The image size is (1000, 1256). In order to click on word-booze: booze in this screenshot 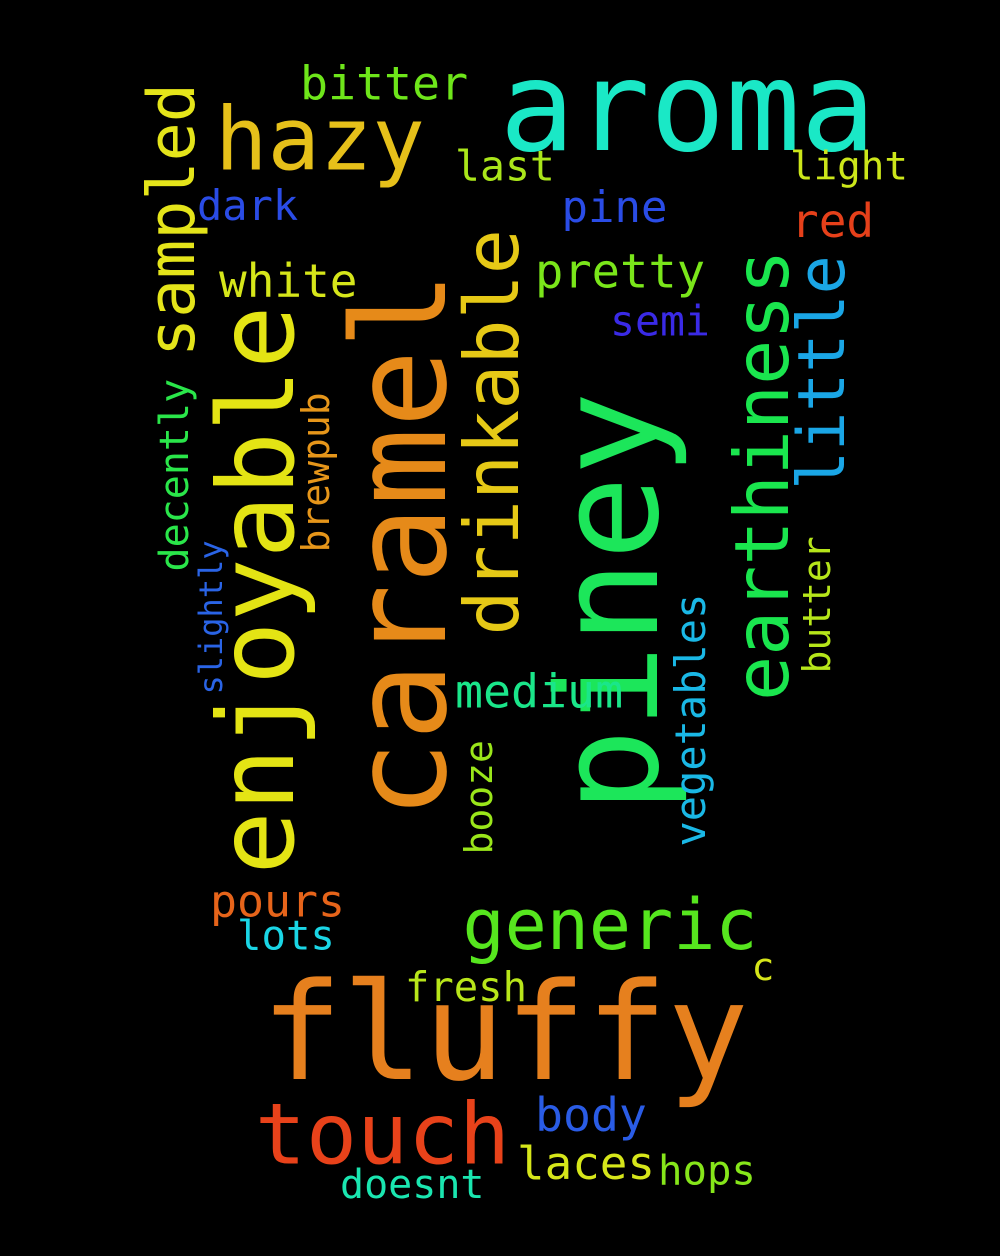, I will do `click(479, 797)`.